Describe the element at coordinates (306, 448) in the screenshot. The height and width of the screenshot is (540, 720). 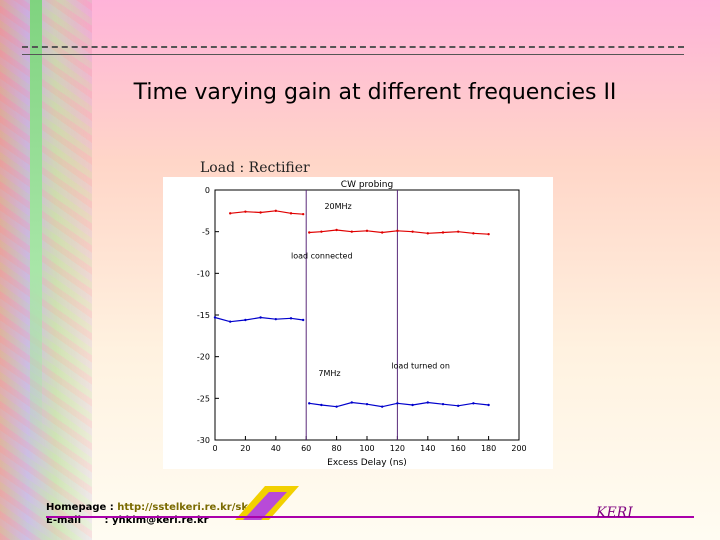
I see `x-tick-label: 60` at that location.